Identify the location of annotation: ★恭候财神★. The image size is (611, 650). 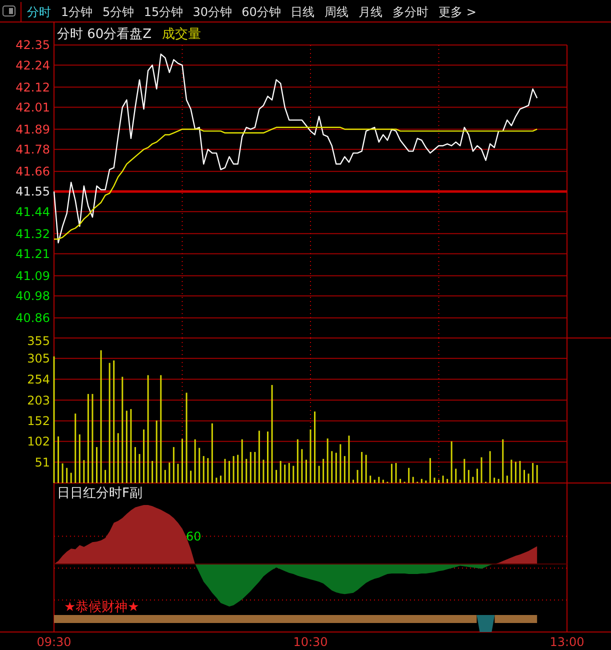
(102, 607).